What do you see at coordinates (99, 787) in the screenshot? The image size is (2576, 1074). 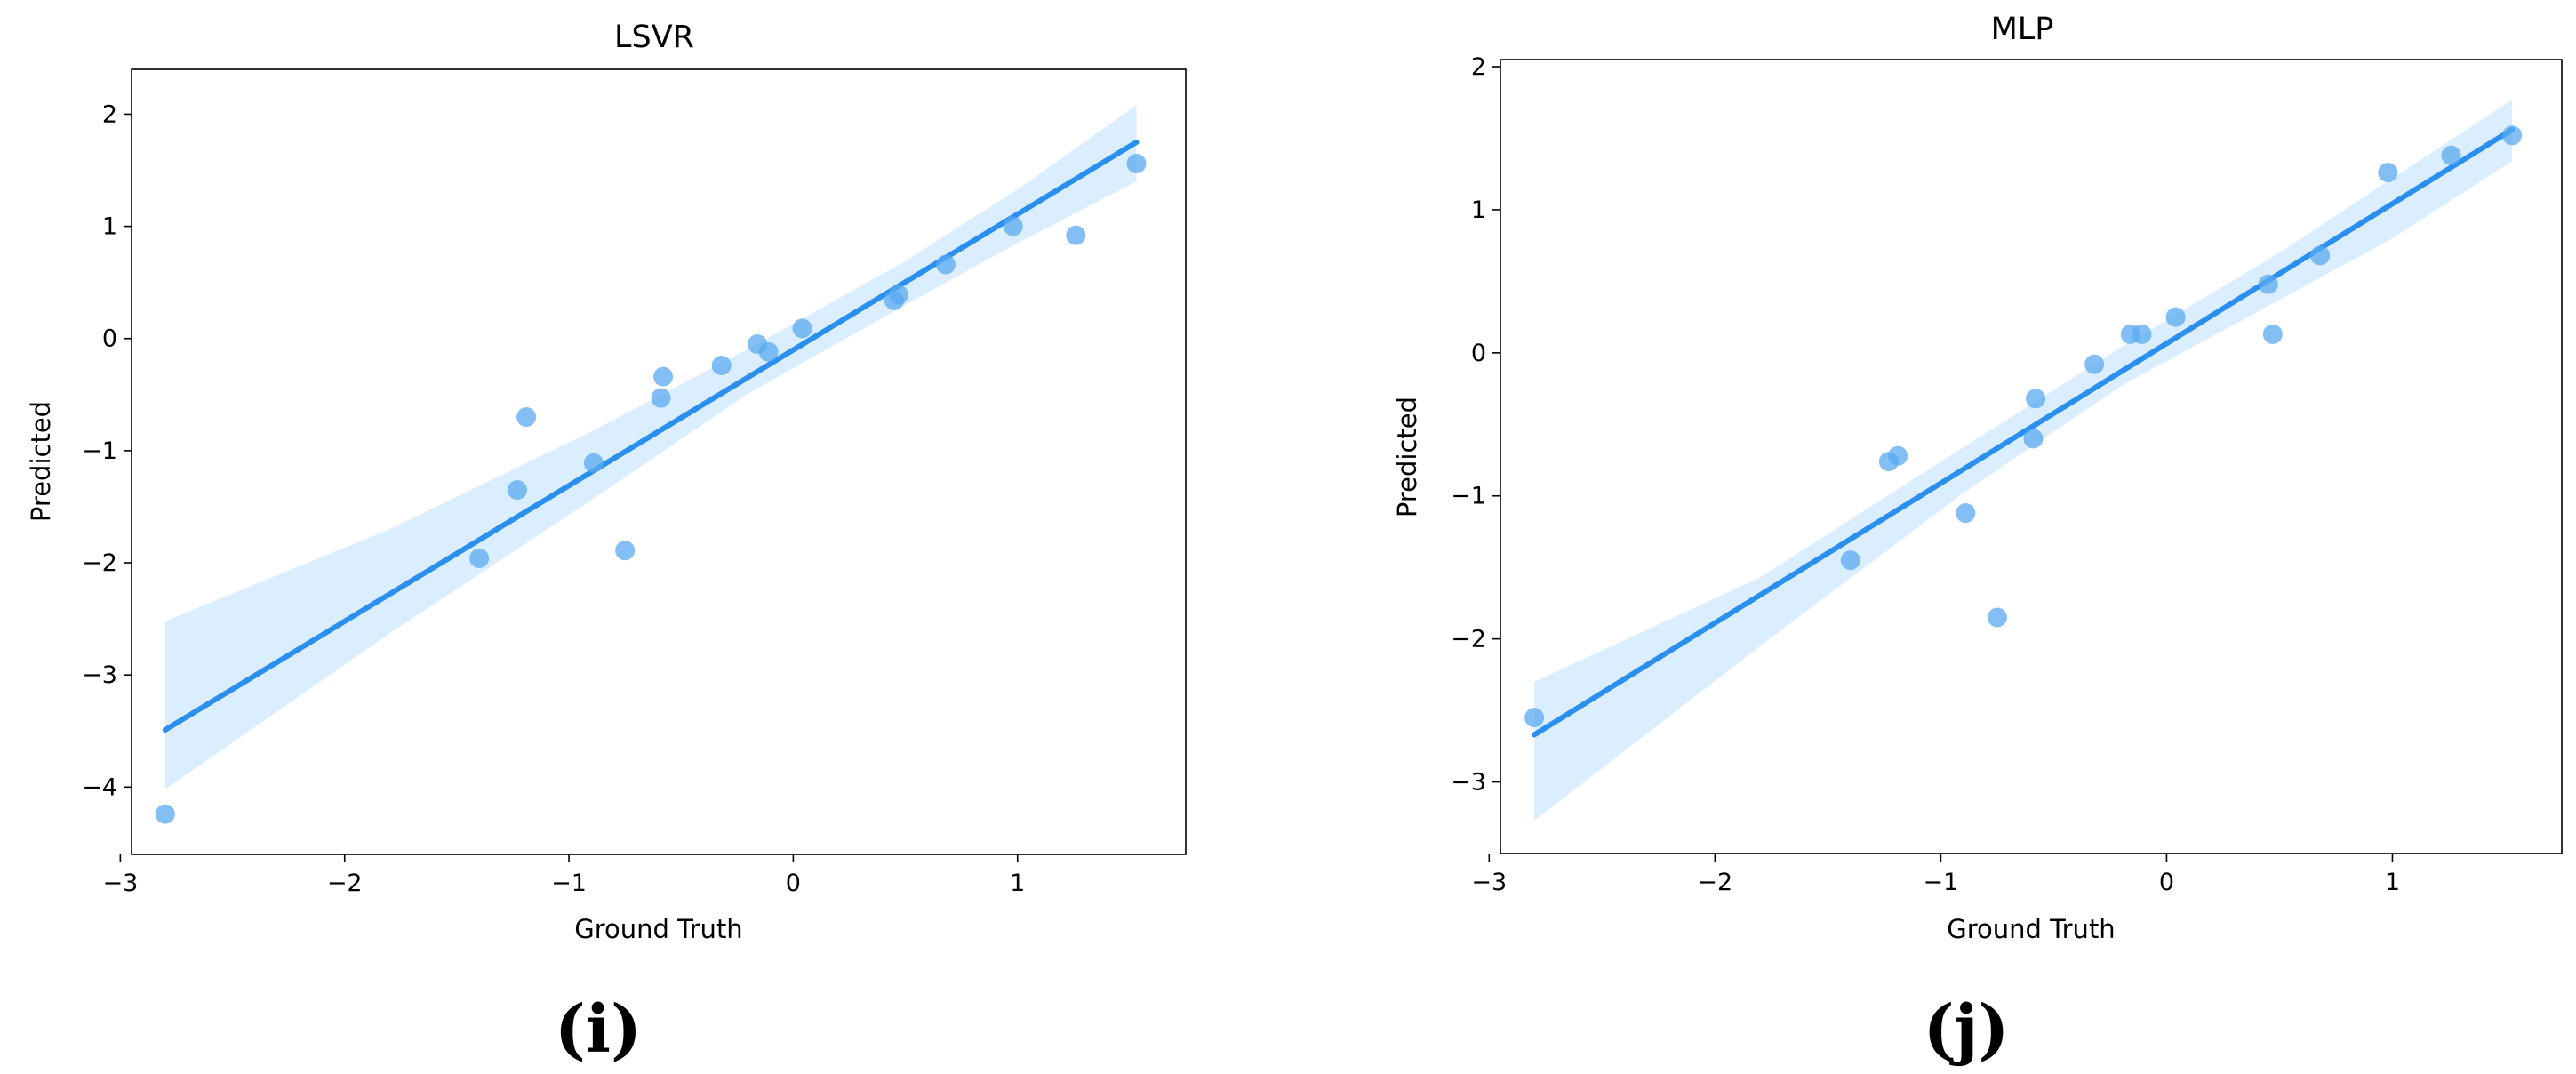 I see `y-tick-label: −4` at bounding box center [99, 787].